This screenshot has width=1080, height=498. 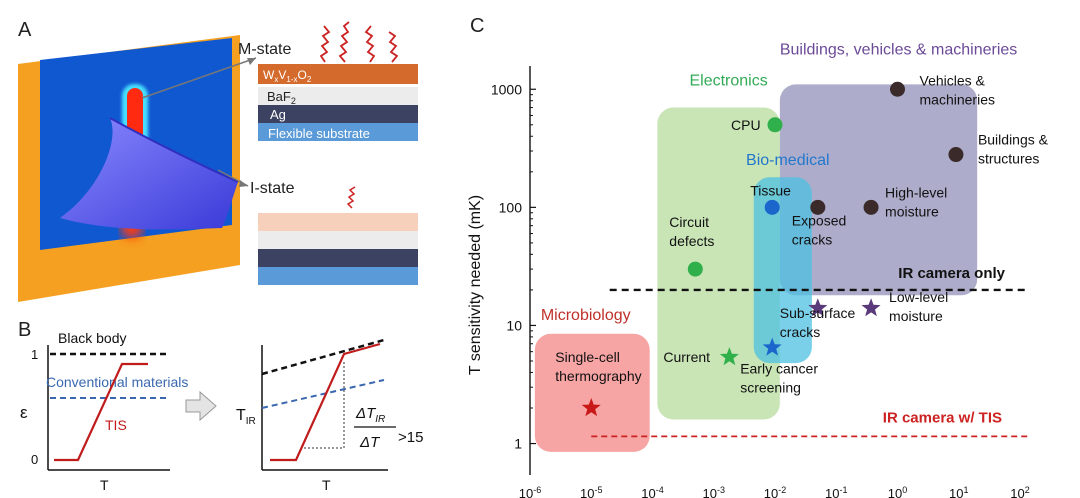 What do you see at coordinates (951, 273) in the screenshot?
I see `threshold-label-0: IR camera only` at bounding box center [951, 273].